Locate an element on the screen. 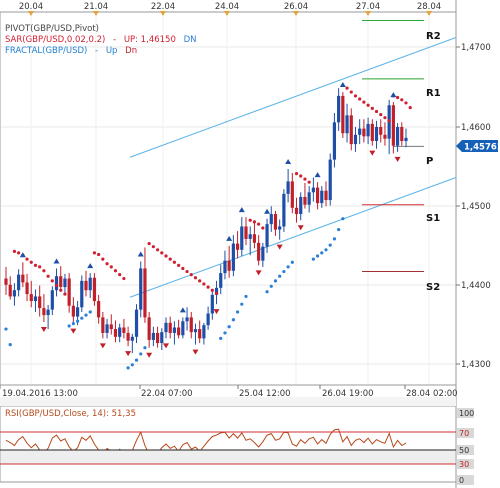 This screenshot has height=488, width=500. top-date-label: 20.04 is located at coordinates (31, 7).